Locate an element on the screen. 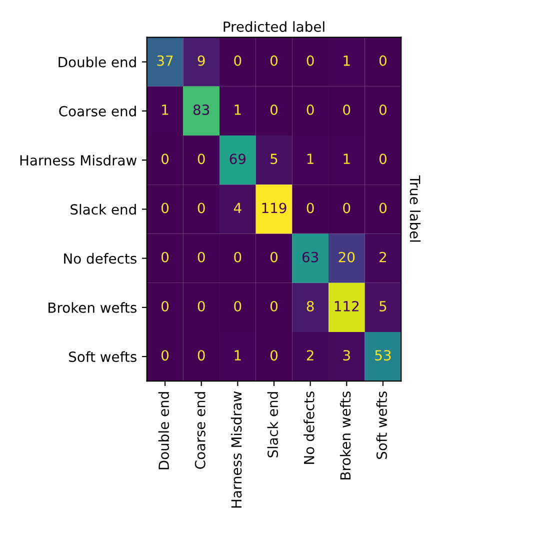 This screenshot has height=533, width=548. x-tick-label: No defects is located at coordinates (309, 428).